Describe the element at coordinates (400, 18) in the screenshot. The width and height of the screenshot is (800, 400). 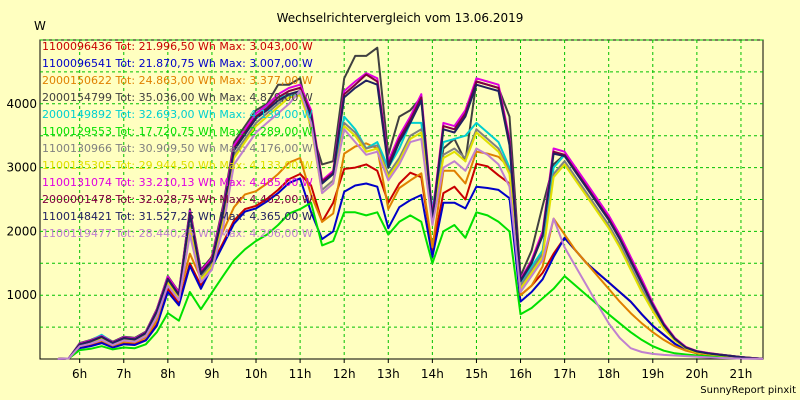
I see `chart-title: Wechselrichtervergleich vom 13.06.2019` at that location.